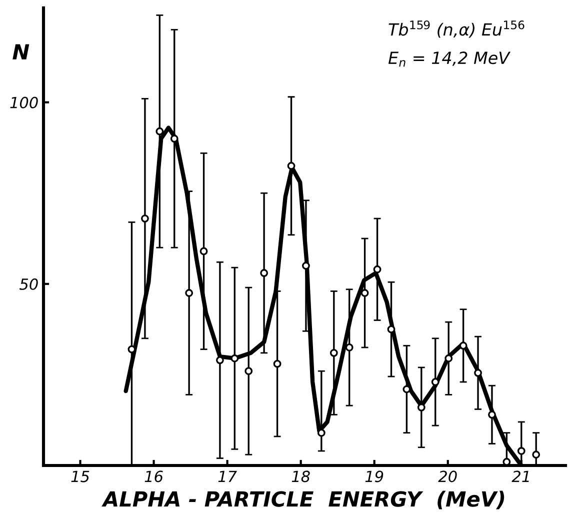 The width and height of the screenshot is (580, 526). Describe the element at coordinates (447, 476) in the screenshot. I see `x-tick-label: 20` at that location.